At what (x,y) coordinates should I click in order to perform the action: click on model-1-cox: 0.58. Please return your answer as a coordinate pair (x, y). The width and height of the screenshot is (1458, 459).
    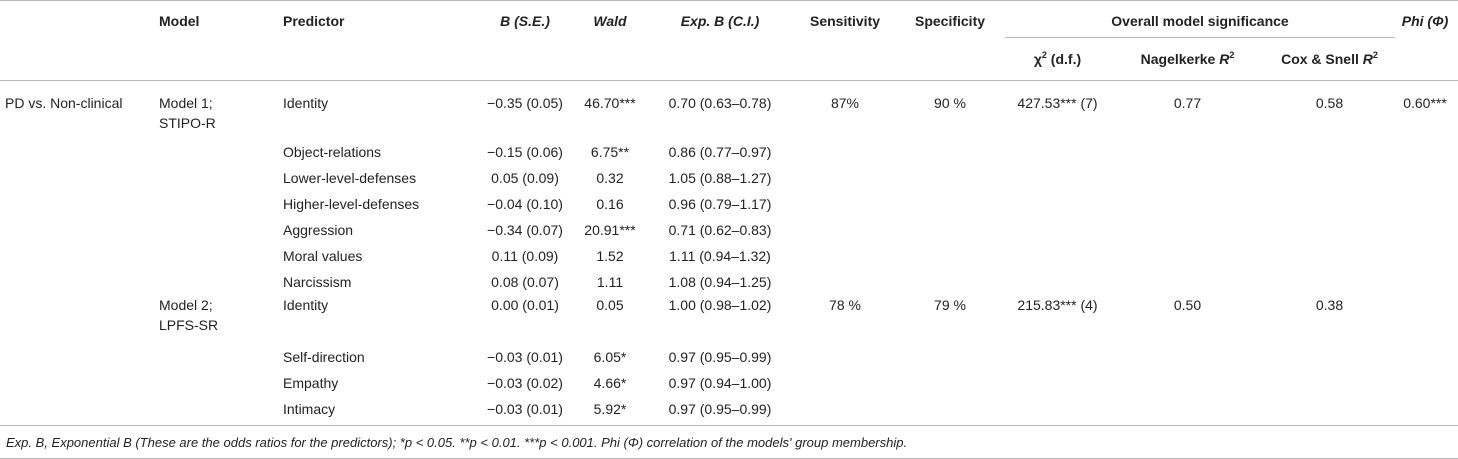
    Looking at the image, I should click on (1329, 103).